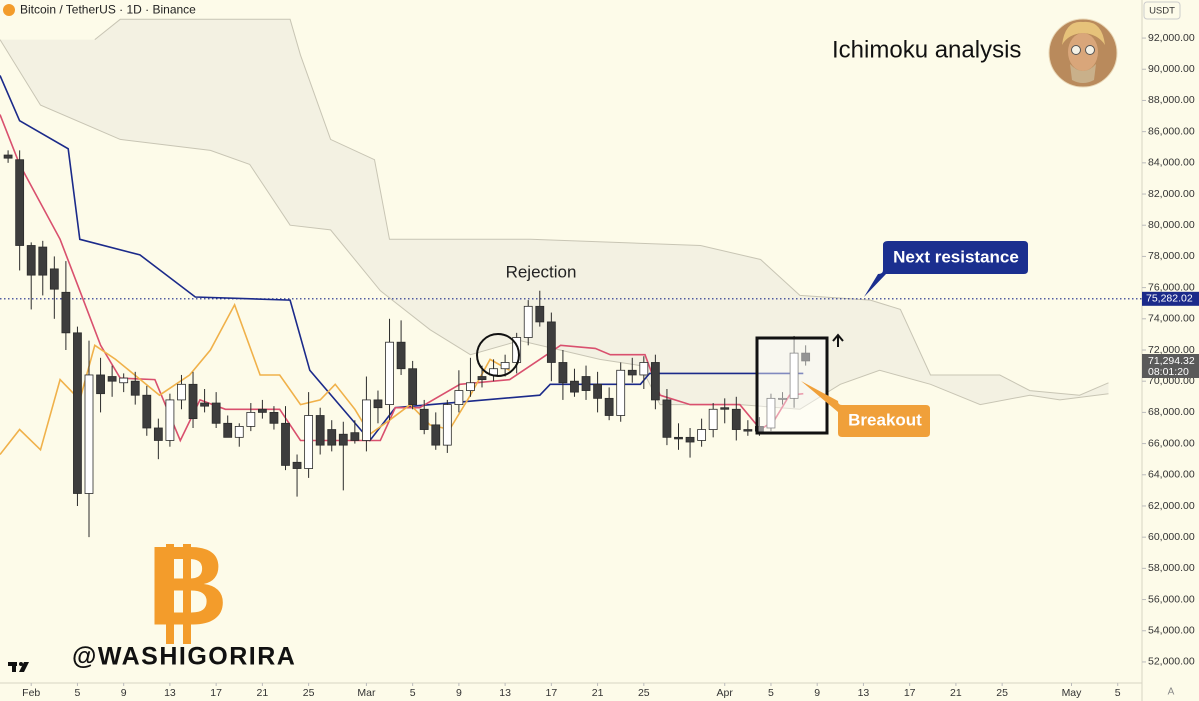 The width and height of the screenshot is (1199, 701). What do you see at coordinates (946, 269) in the screenshot?
I see `next-resistance-callout` at bounding box center [946, 269].